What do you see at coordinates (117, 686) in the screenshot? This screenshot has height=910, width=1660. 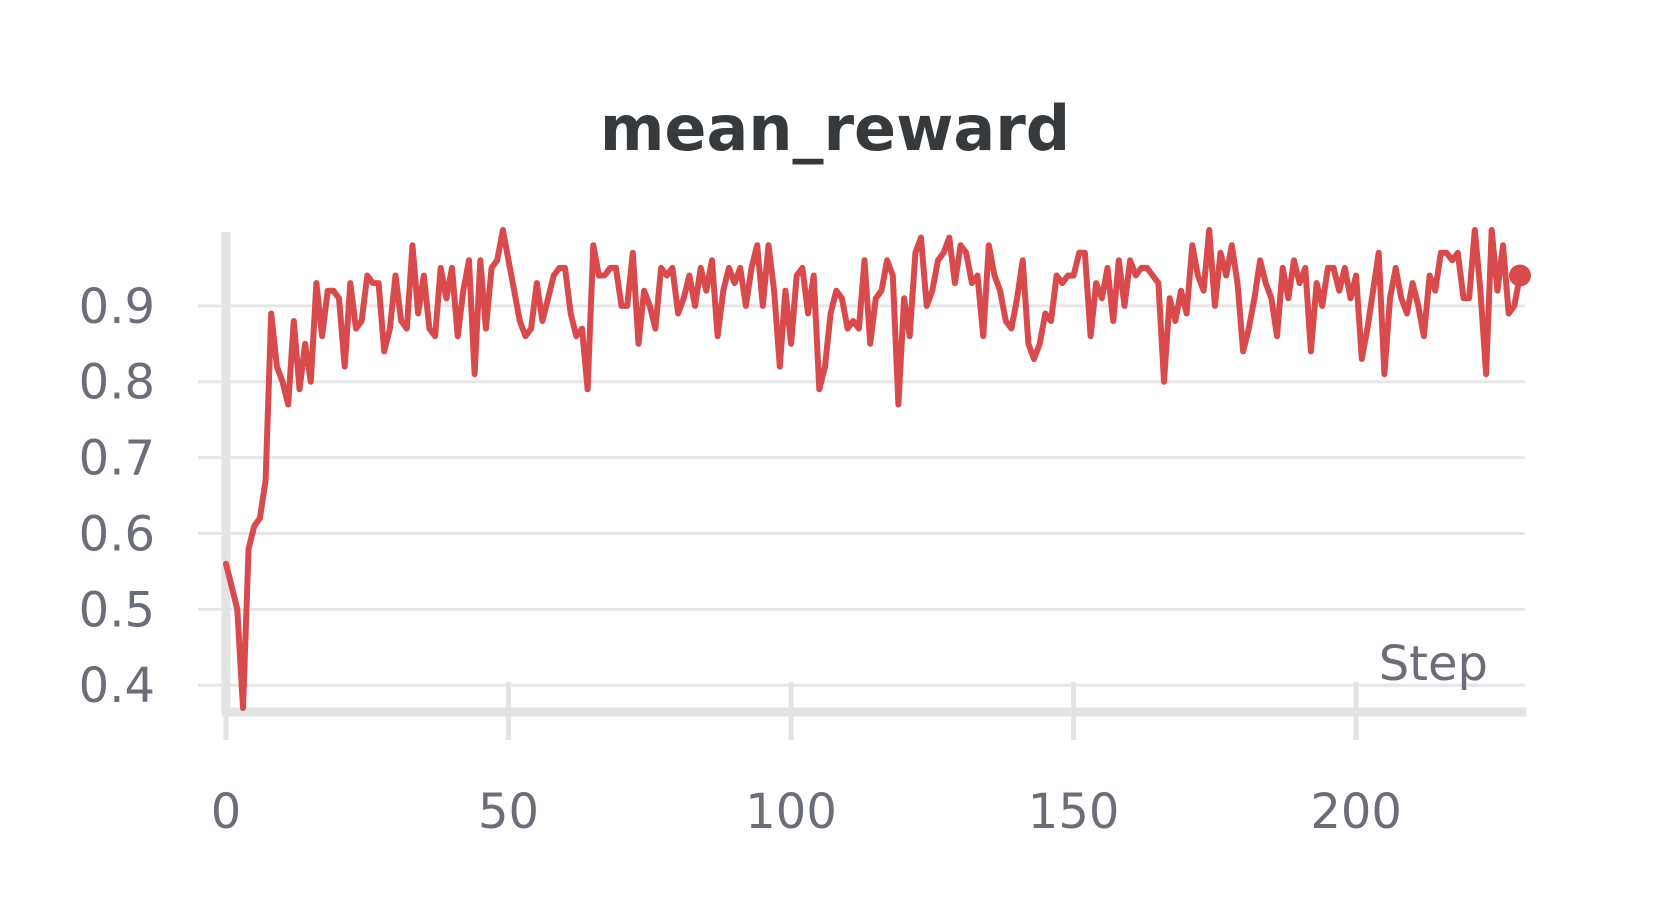 I see `y-tick-label: 0.4` at bounding box center [117, 686].